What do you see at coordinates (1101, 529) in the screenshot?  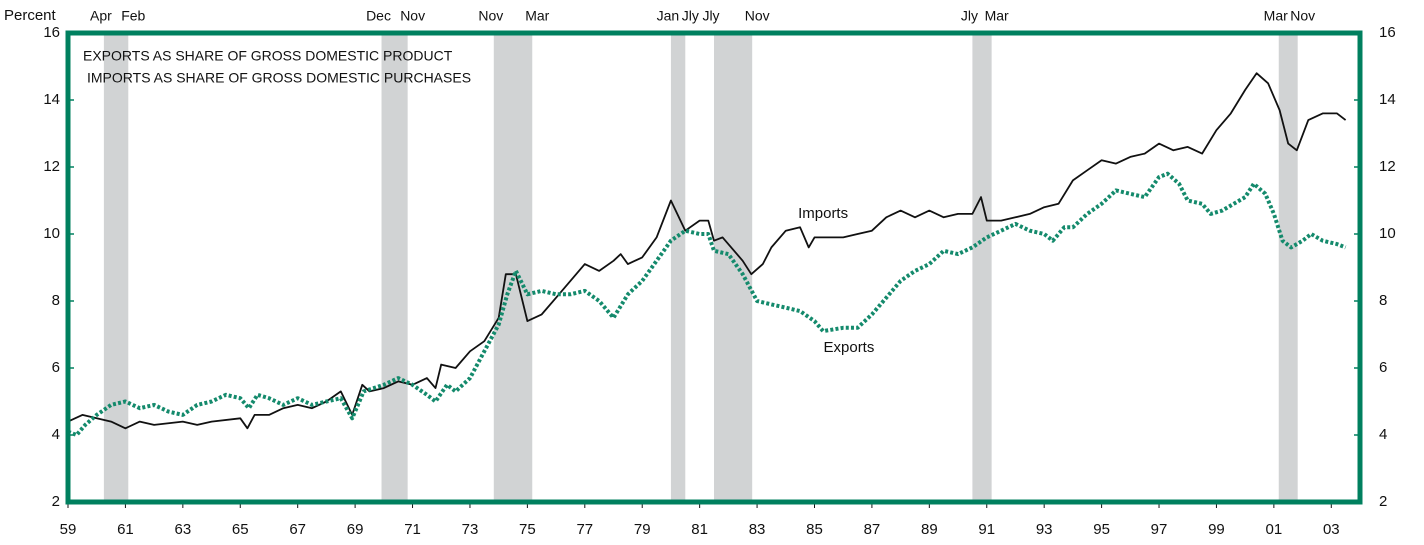 I see `x-tick-label: 95` at bounding box center [1101, 529].